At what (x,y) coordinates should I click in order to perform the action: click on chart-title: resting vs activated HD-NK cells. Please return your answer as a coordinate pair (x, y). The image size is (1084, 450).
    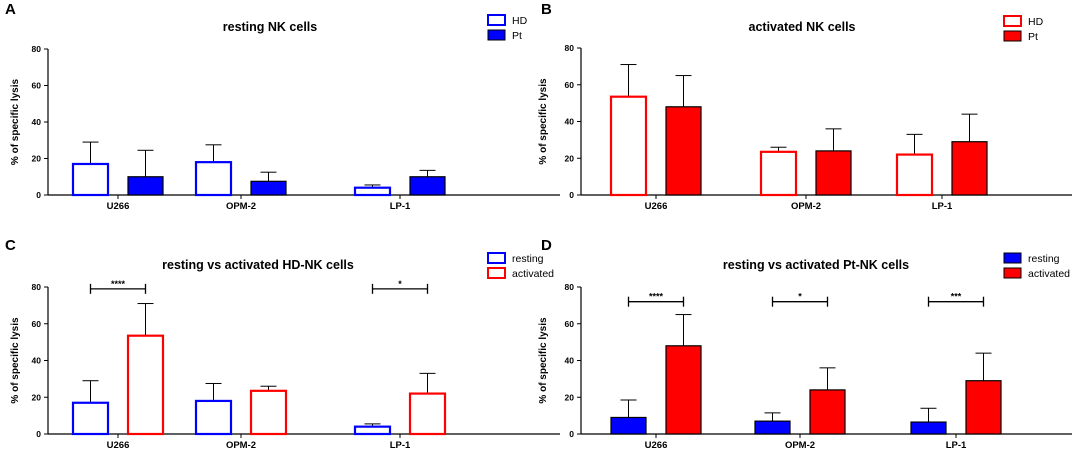
    Looking at the image, I should click on (258, 265).